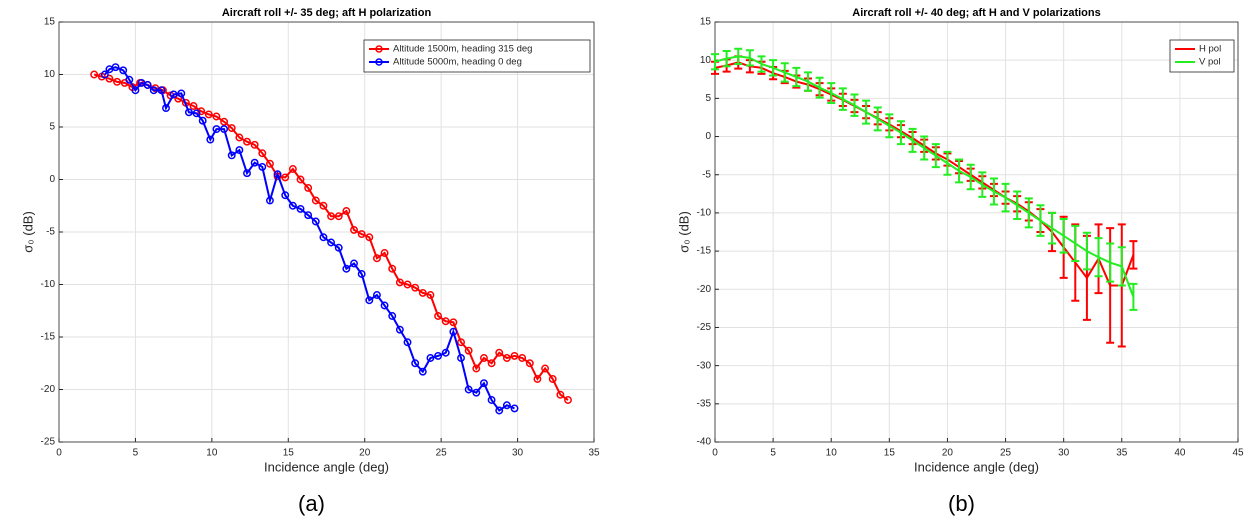  I want to click on y-tick-label: -5, so click(50, 232).